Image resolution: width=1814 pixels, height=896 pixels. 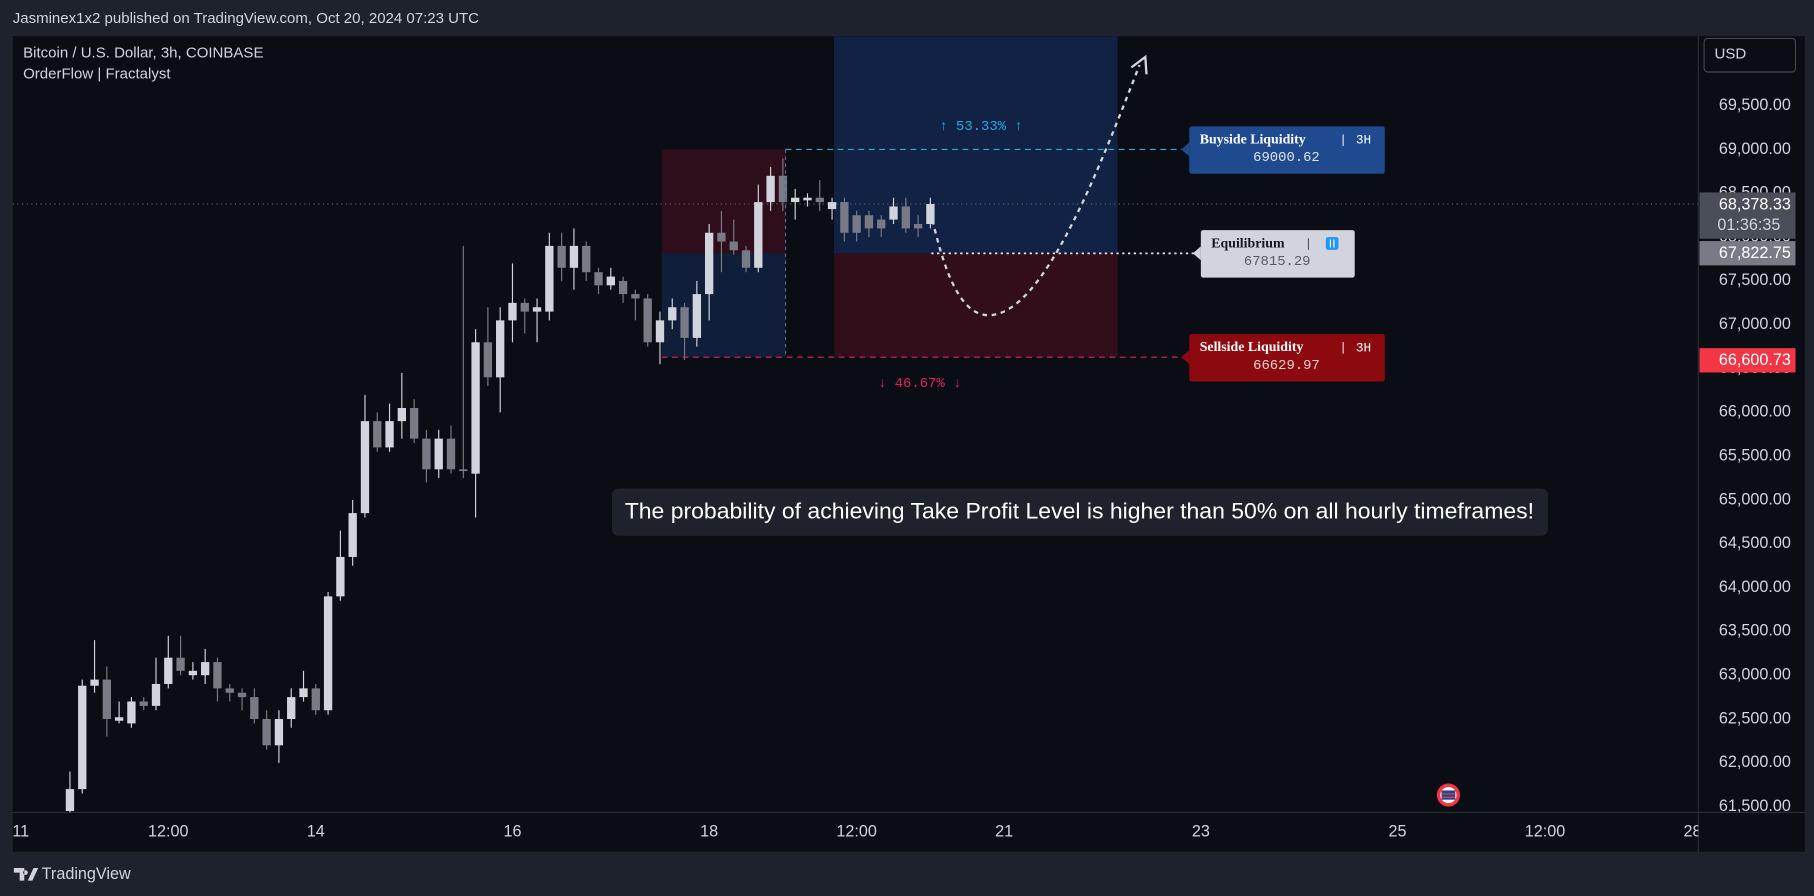 I want to click on y-tick-label: 67,000.00, so click(x=1755, y=324).